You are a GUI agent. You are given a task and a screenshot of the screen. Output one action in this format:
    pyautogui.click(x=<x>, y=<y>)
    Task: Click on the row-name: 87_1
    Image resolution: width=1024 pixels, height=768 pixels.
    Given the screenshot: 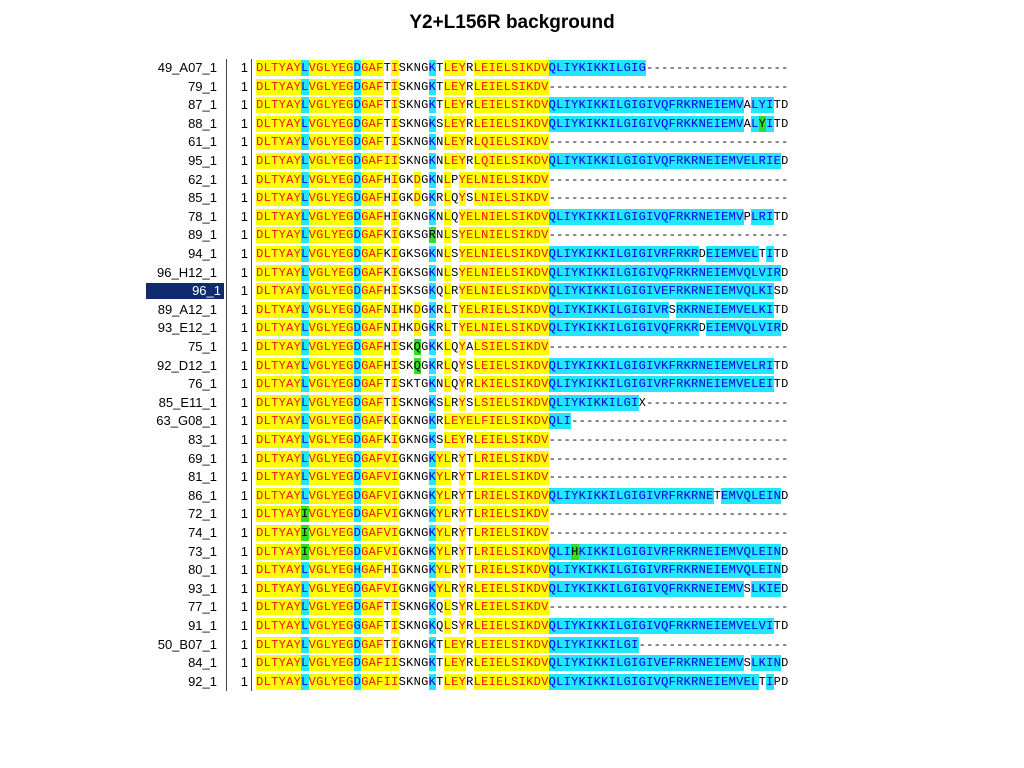 What is the action you would take?
    pyautogui.click(x=202, y=105)
    